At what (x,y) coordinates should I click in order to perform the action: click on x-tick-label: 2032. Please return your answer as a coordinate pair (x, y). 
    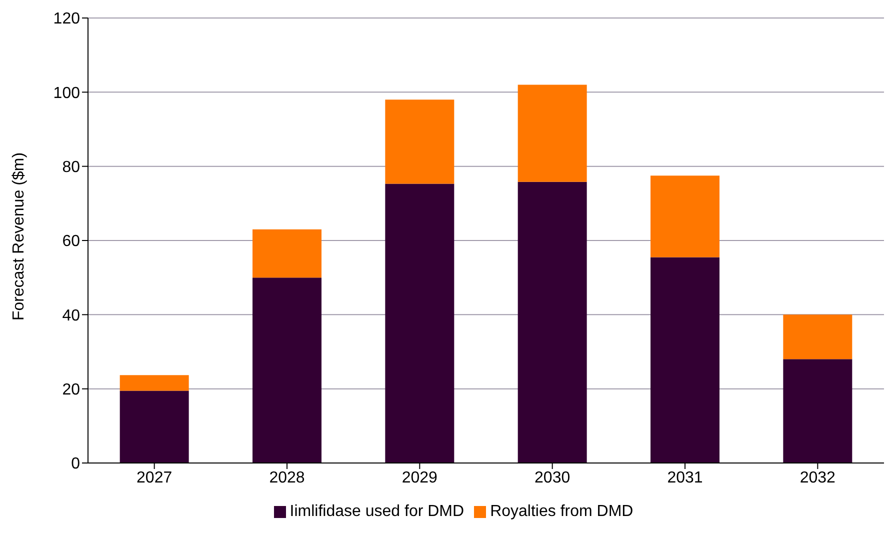
    Looking at the image, I should click on (818, 477).